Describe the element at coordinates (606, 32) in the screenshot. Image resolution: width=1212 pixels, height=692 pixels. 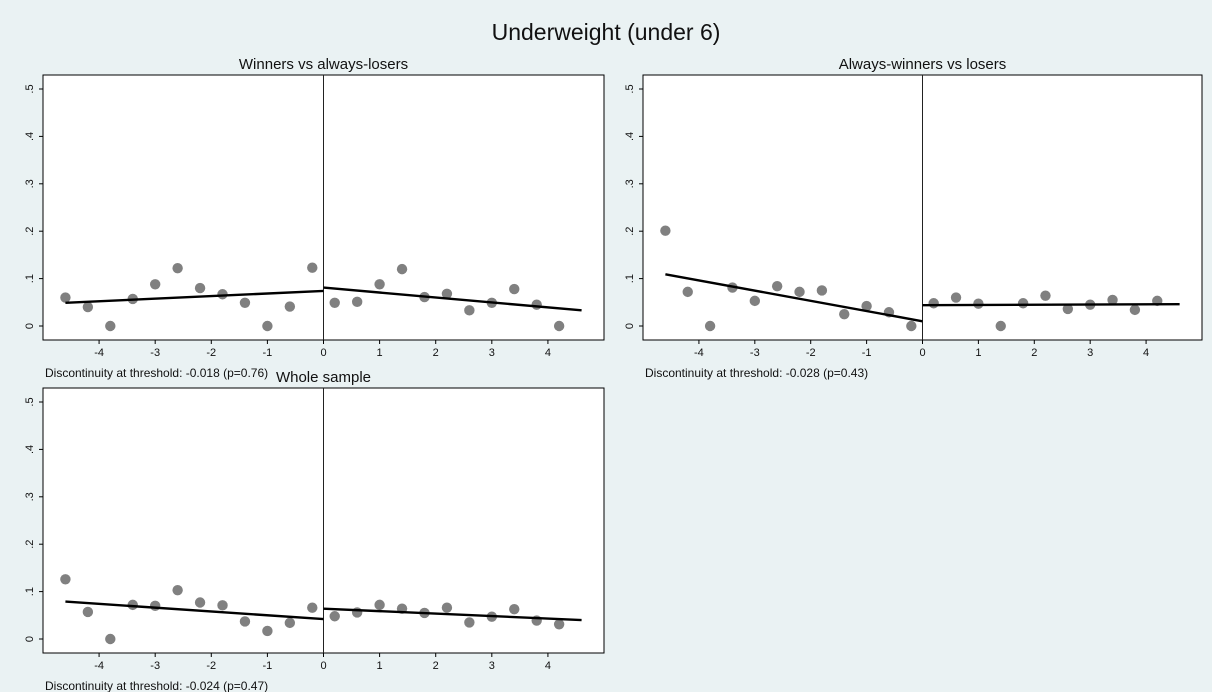
I see `figure-title: Underweight (under 6)` at that location.